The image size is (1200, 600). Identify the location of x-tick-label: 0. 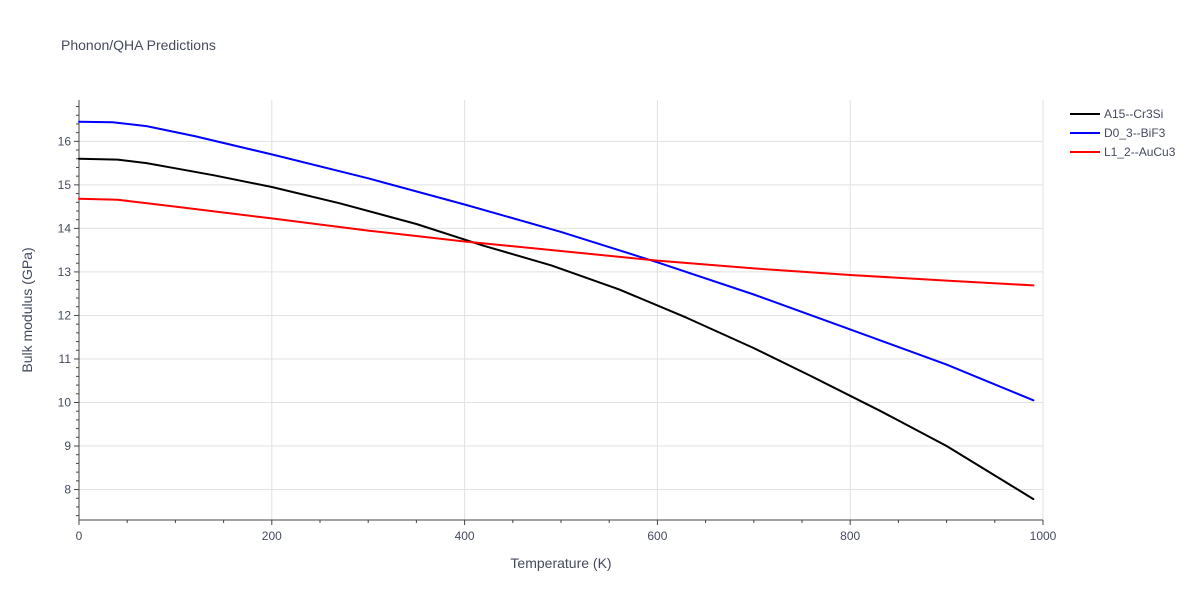
(79, 536).